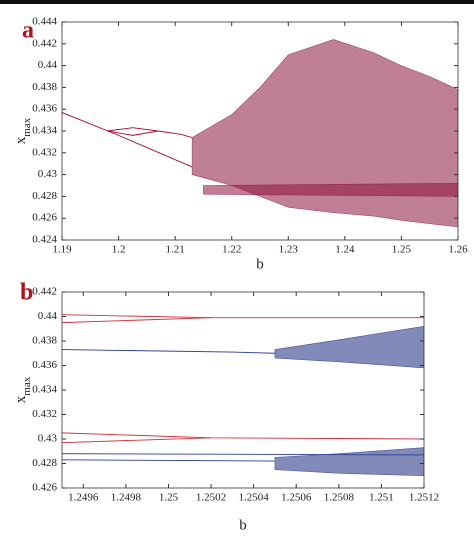 This screenshot has width=474, height=537. What do you see at coordinates (44, 240) in the screenshot?
I see `y-tick-label: 0.424` at bounding box center [44, 240].